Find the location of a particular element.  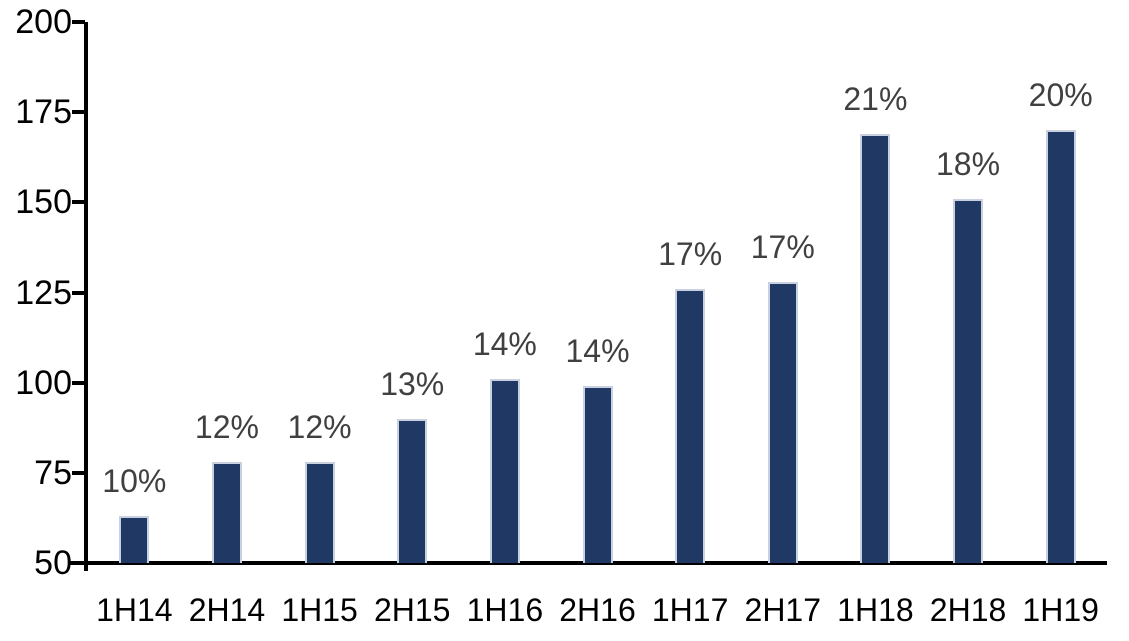

x-axis-tick-label: 1H16 is located at coordinates (505, 610).